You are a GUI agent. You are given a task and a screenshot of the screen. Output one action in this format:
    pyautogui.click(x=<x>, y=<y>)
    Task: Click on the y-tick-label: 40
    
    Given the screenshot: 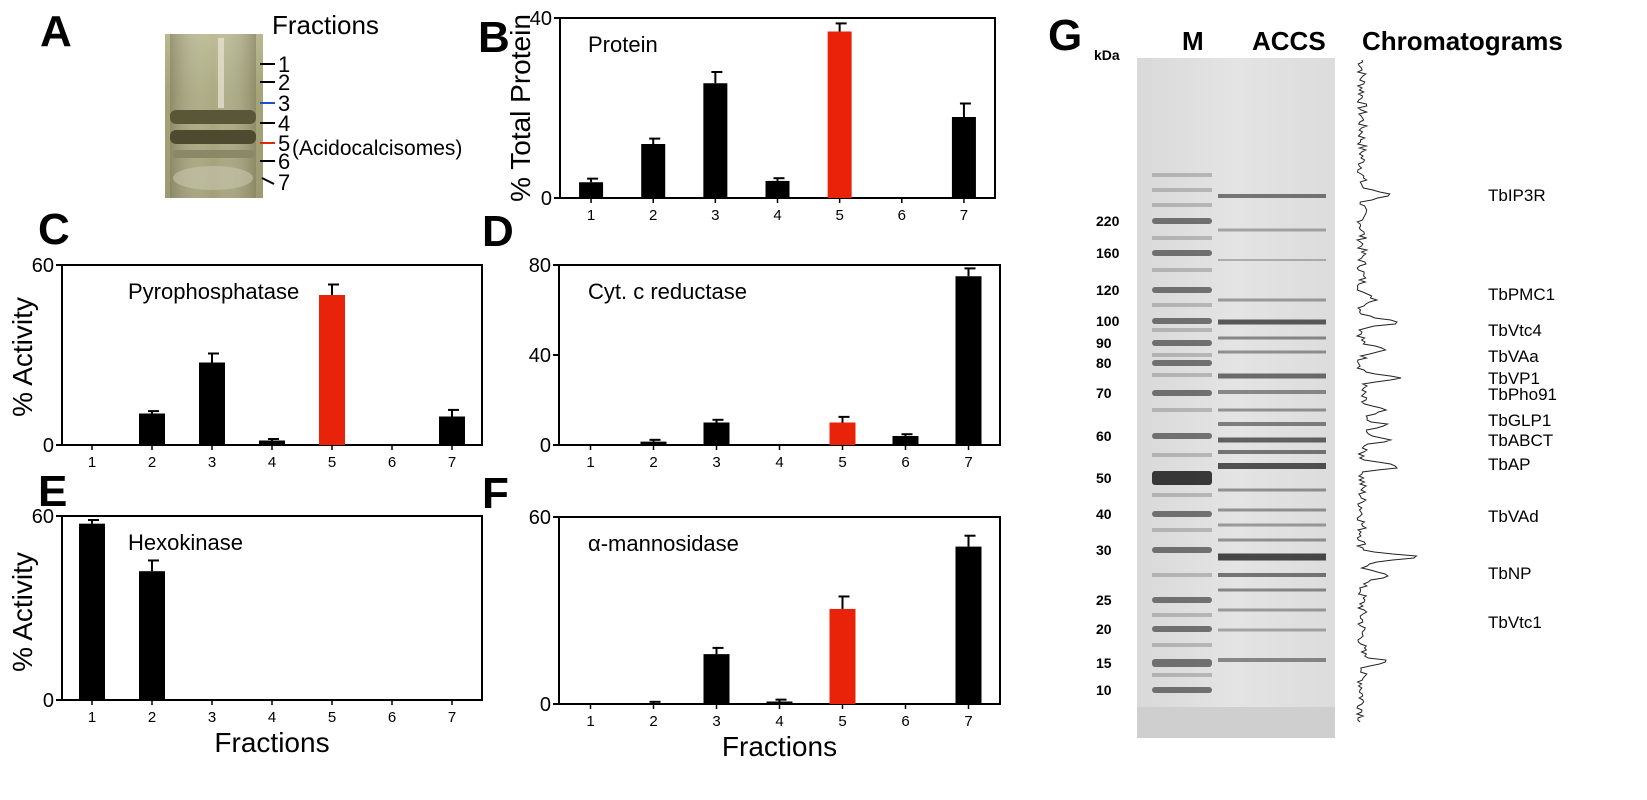 What is the action you would take?
    pyautogui.click(x=541, y=19)
    